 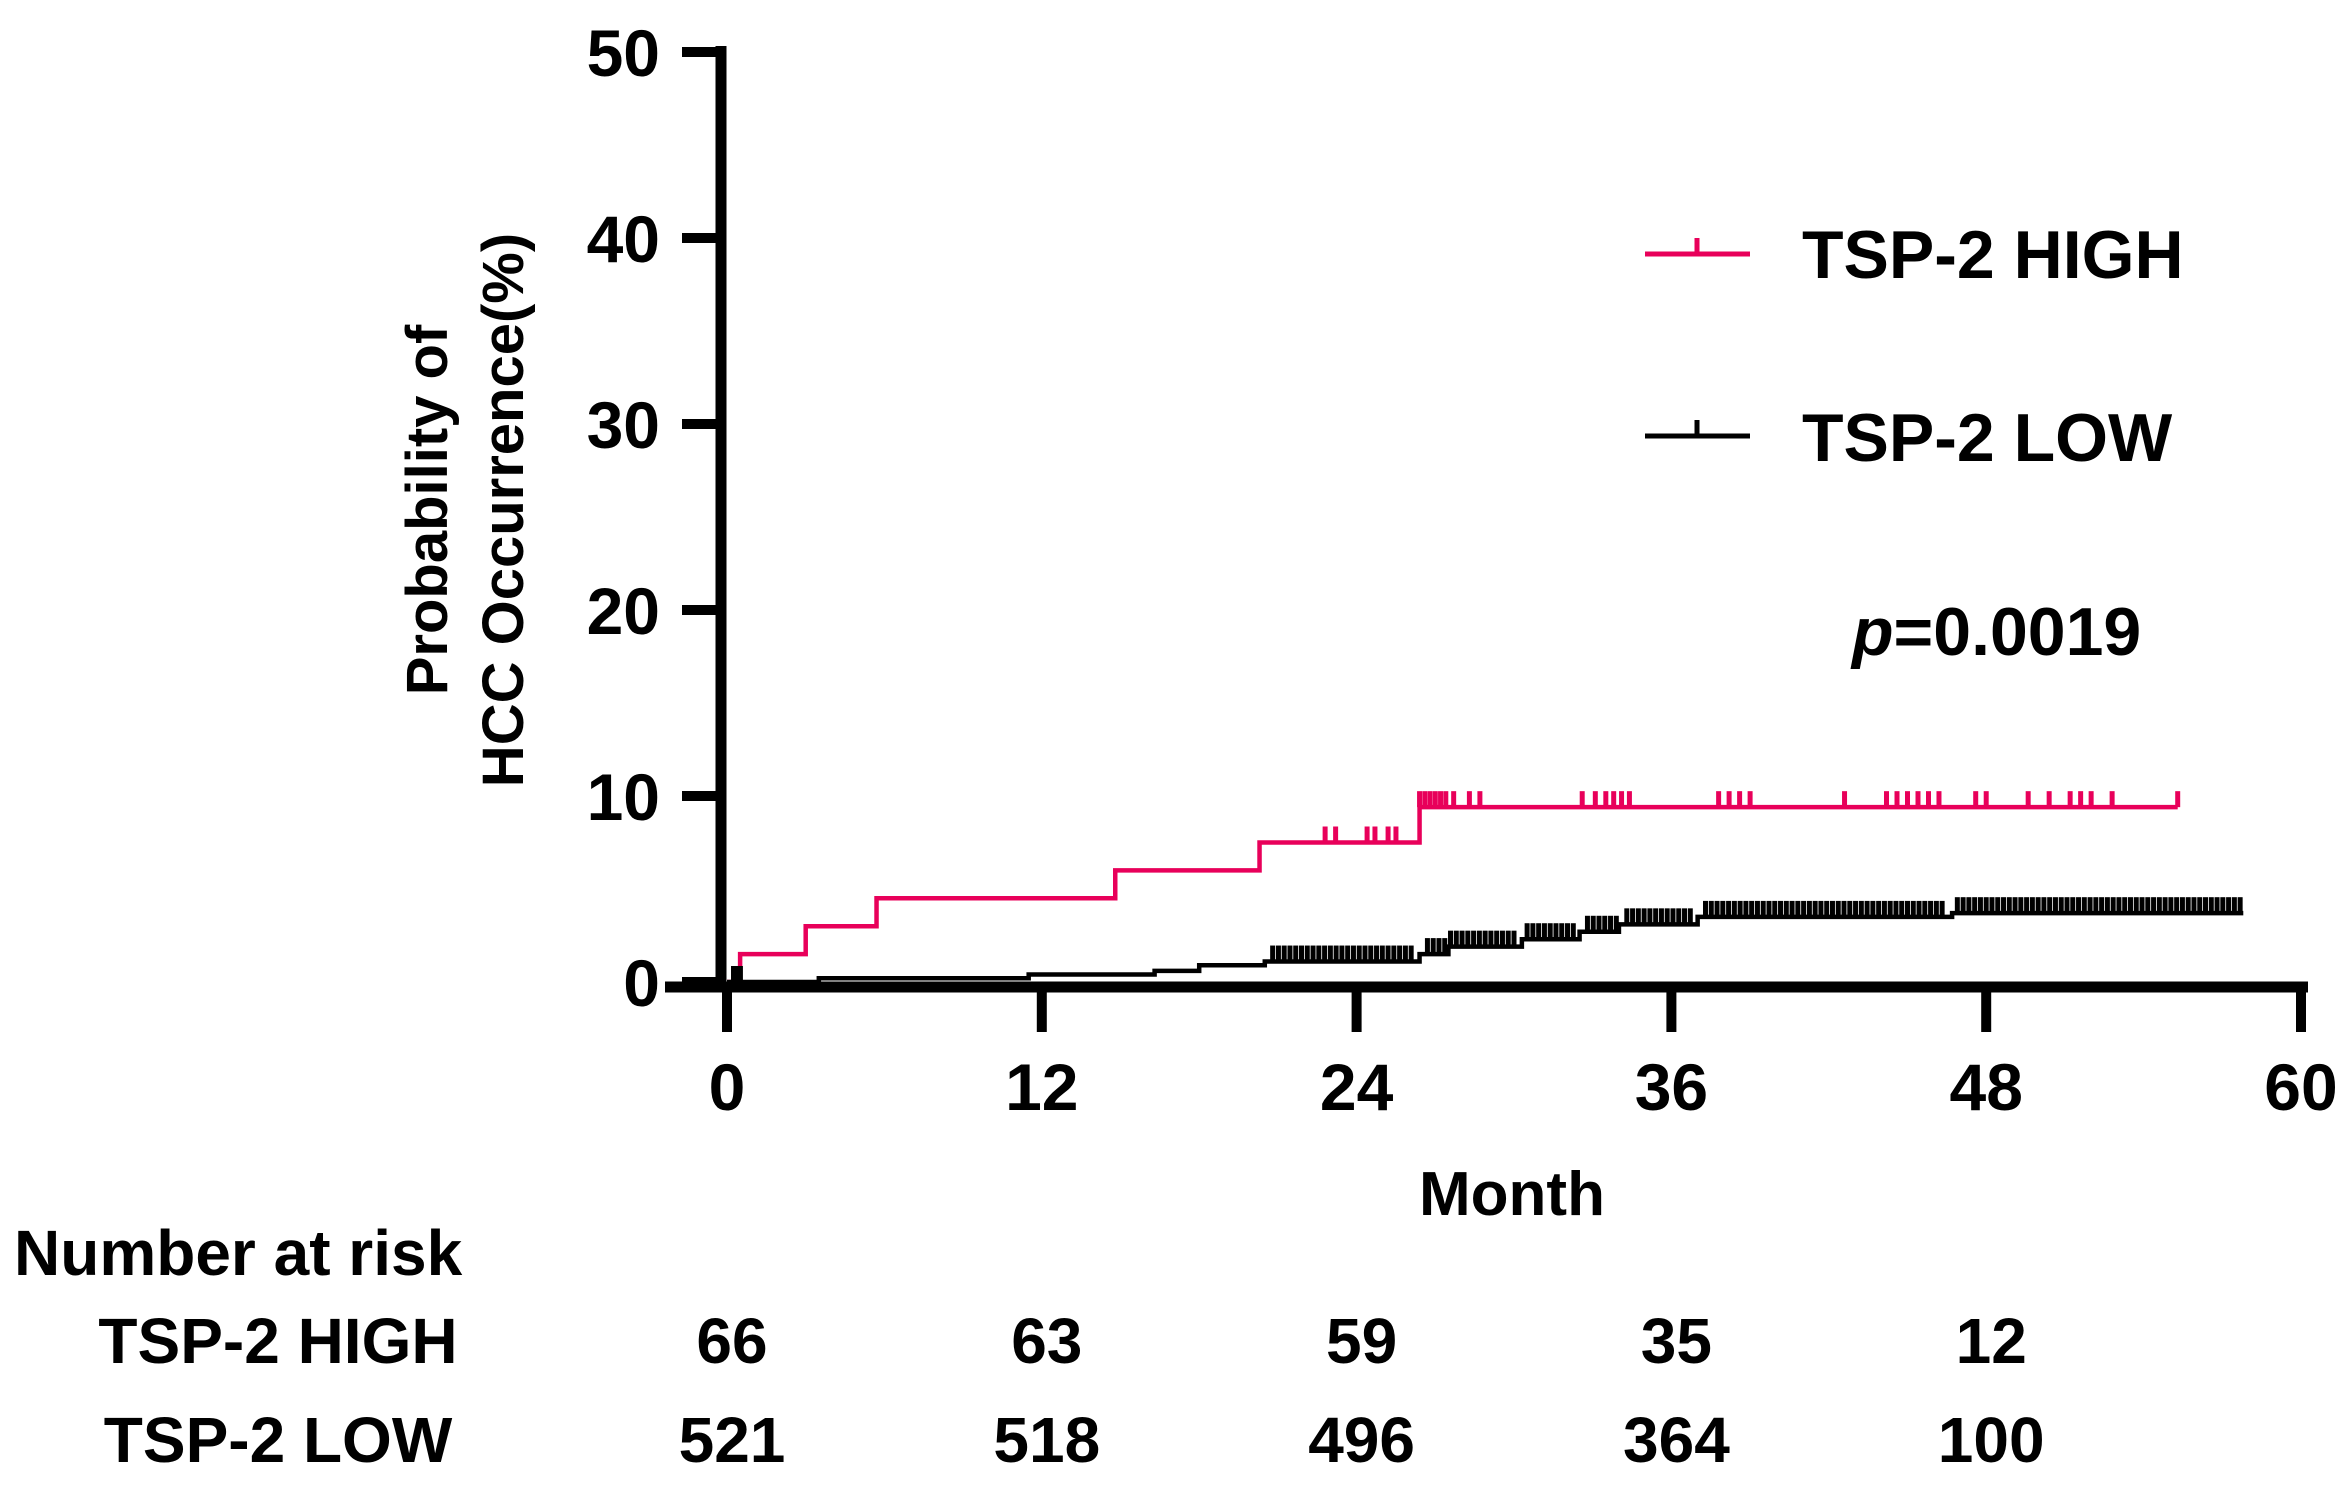 What do you see at coordinates (1987, 438) in the screenshot?
I see `legend-label-low: TSP-2 LOW` at bounding box center [1987, 438].